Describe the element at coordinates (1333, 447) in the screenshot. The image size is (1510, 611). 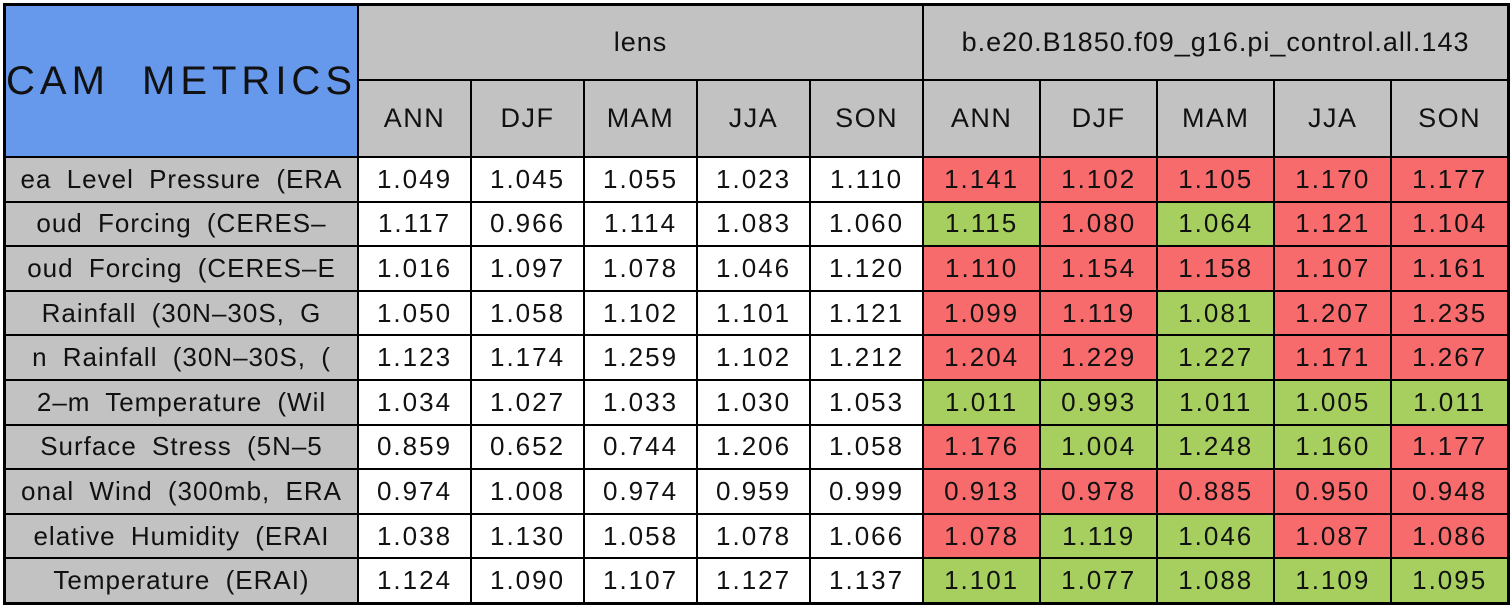
I see `case-value-cell-green: 1.160` at that location.